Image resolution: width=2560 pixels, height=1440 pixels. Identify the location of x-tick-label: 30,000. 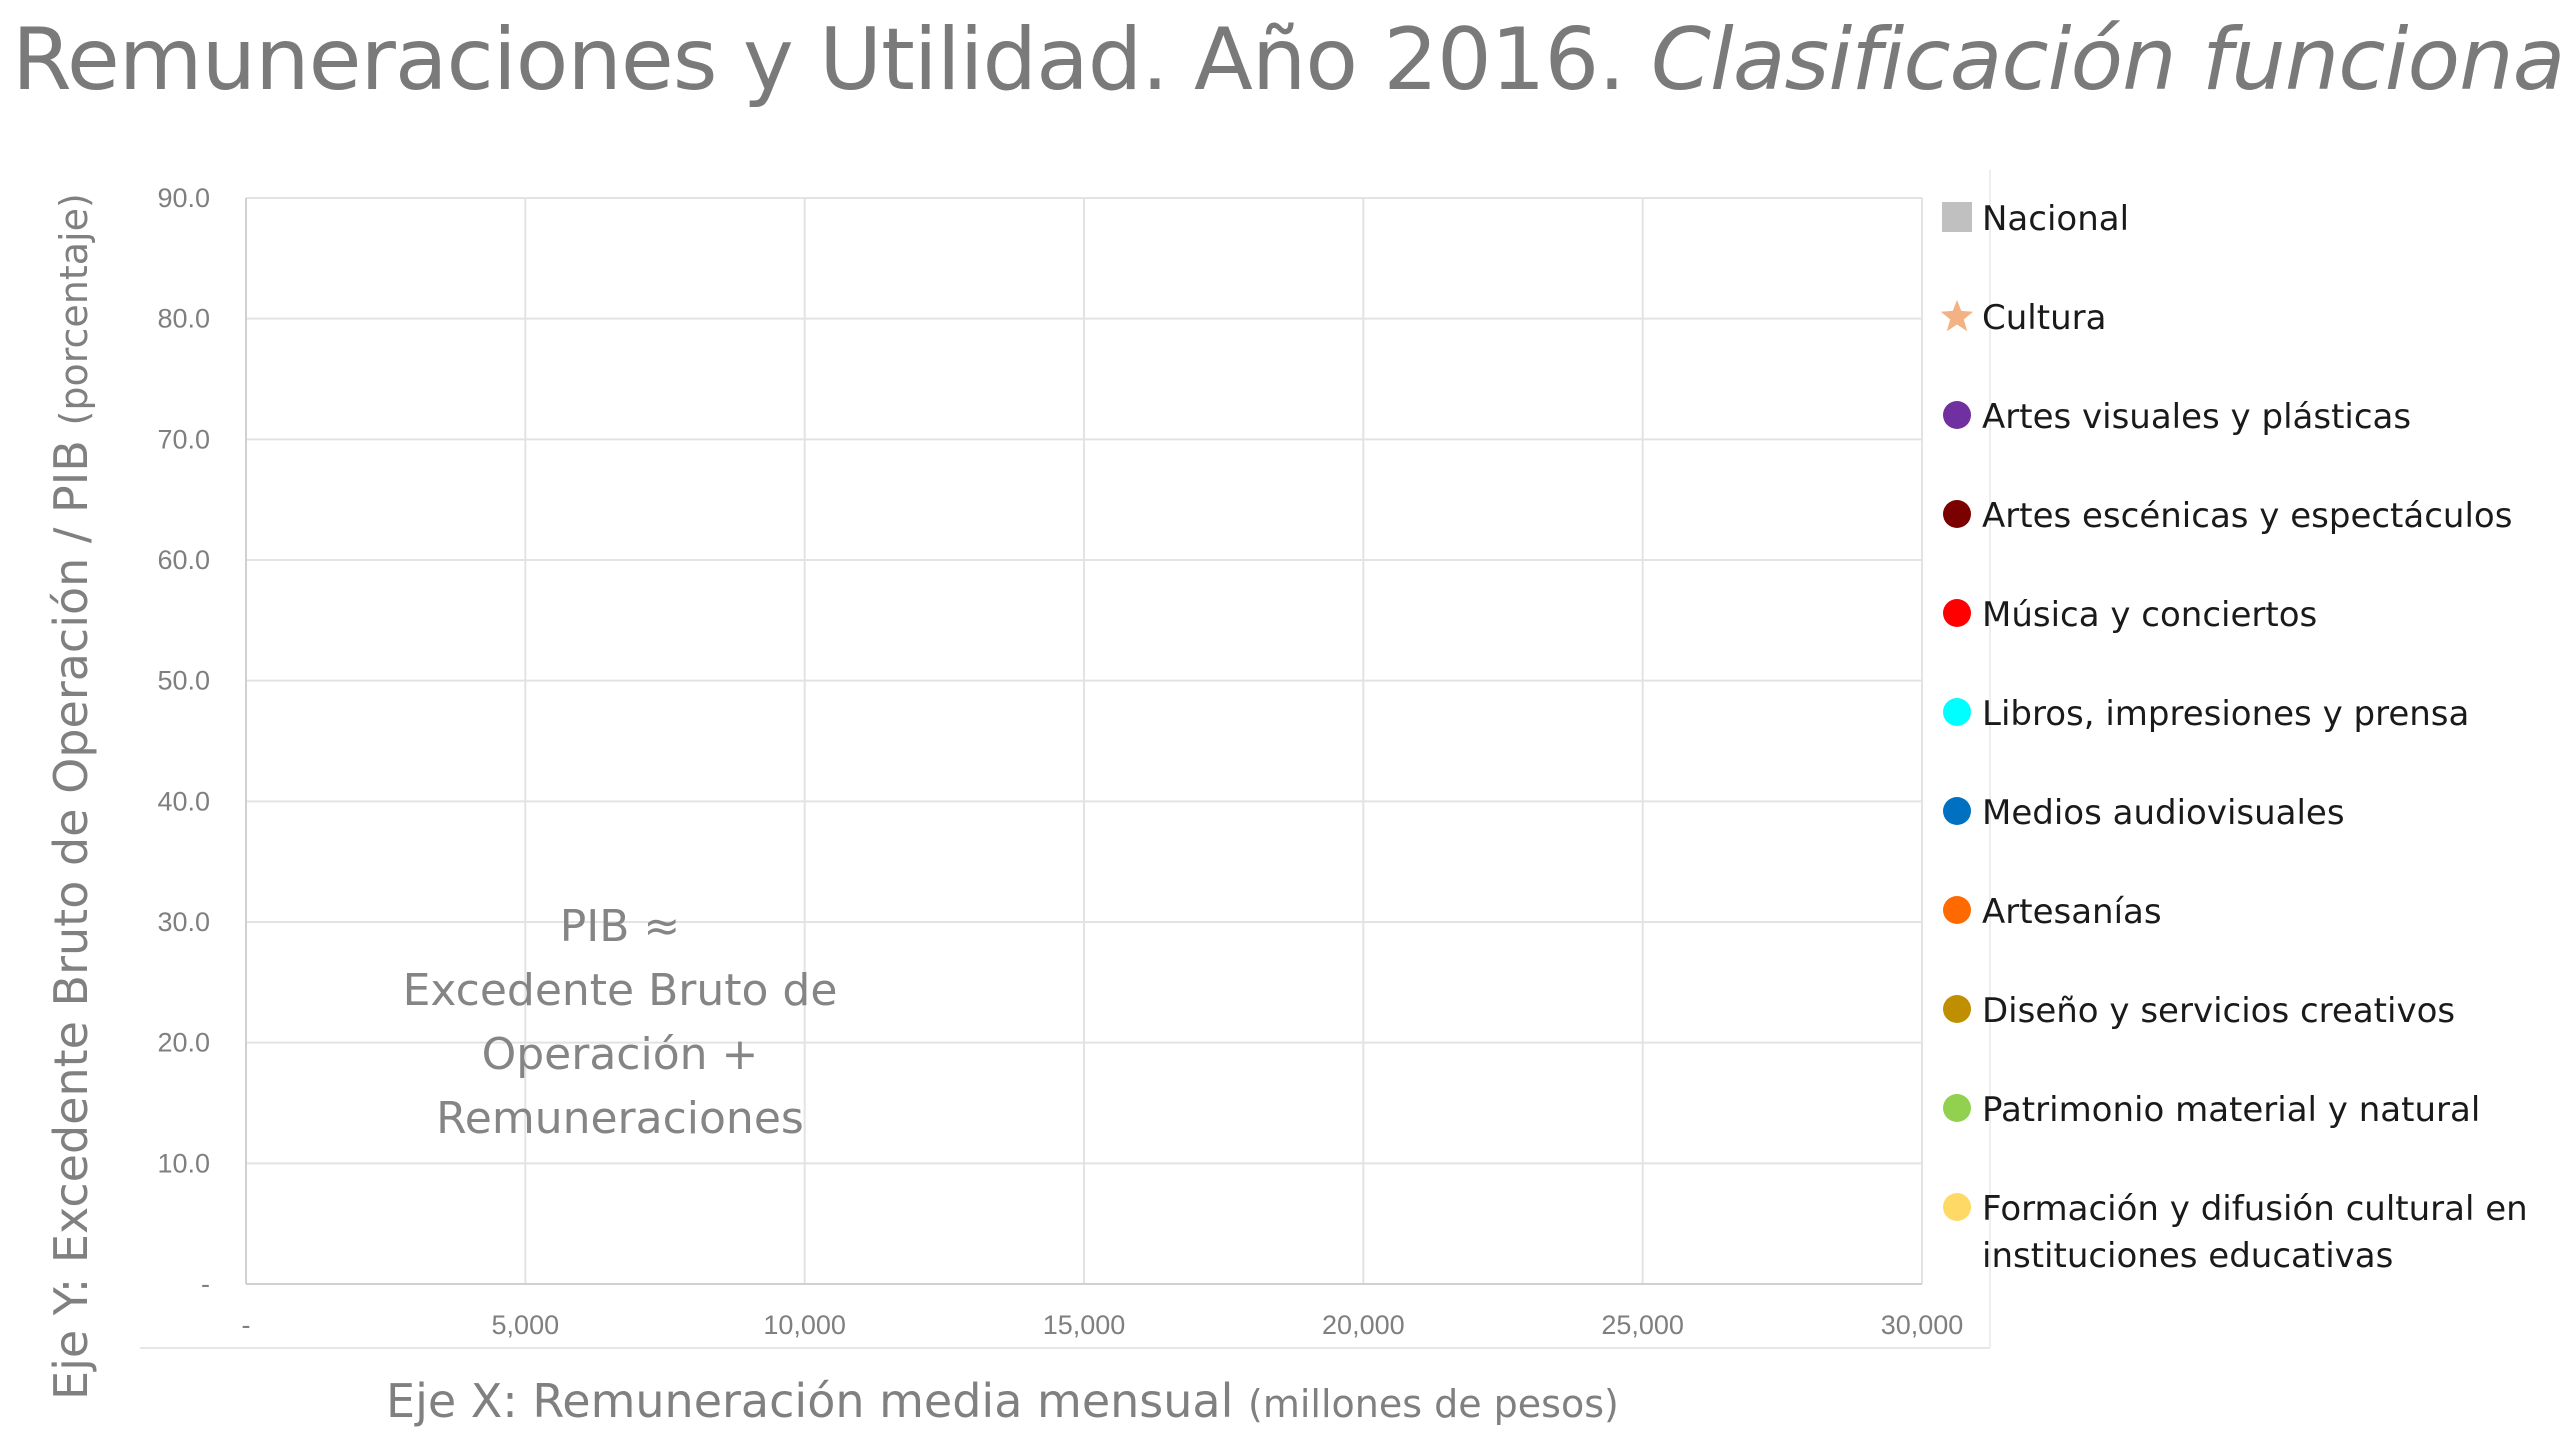
(1922, 1325).